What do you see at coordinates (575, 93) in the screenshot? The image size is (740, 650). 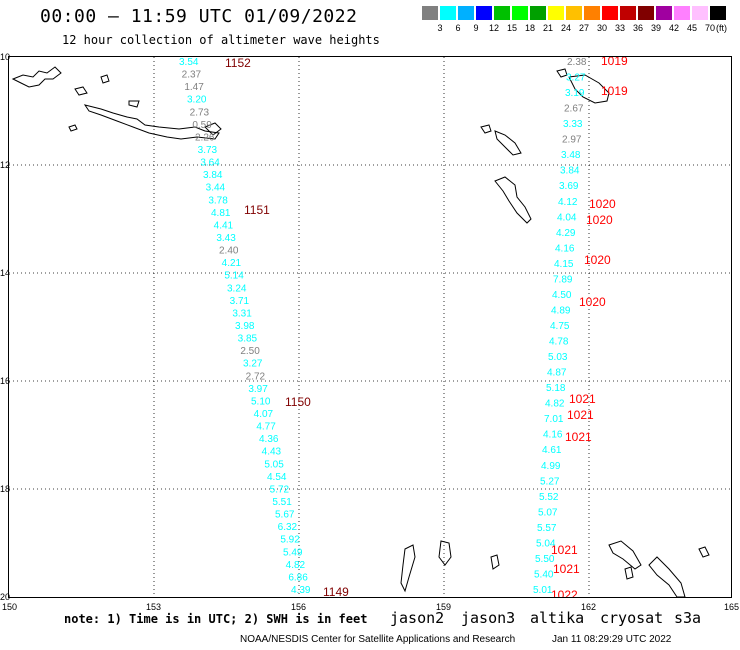 I see `wave-height-value: 3.19` at bounding box center [575, 93].